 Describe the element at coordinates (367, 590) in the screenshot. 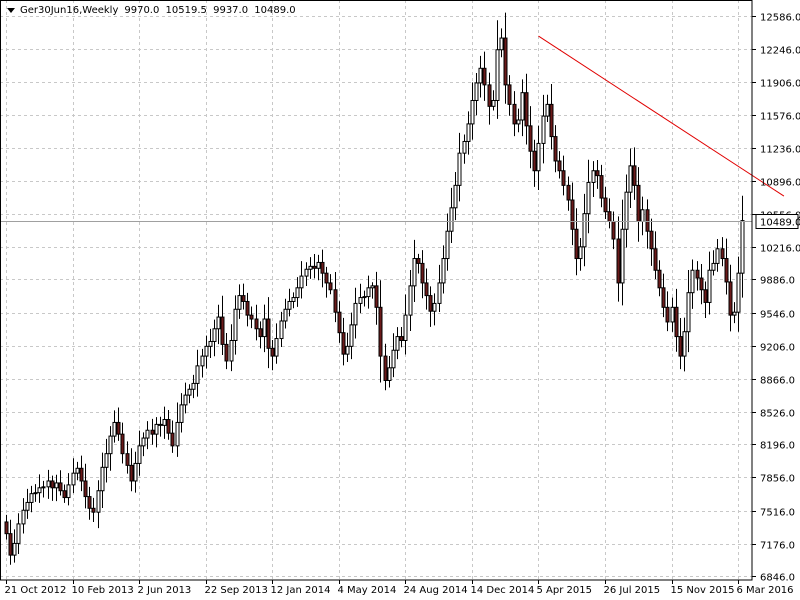

I see `x-tick-label: 4 May 2014` at that location.